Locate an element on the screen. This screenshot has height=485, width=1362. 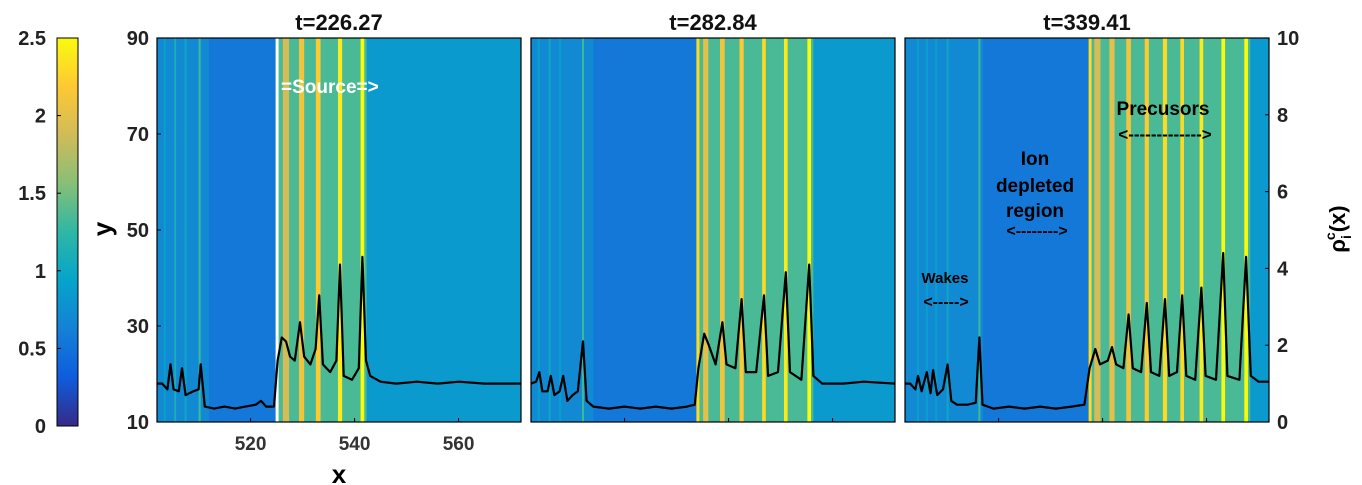
colorbar-tick-label: 0.5 is located at coordinates (32, 349).